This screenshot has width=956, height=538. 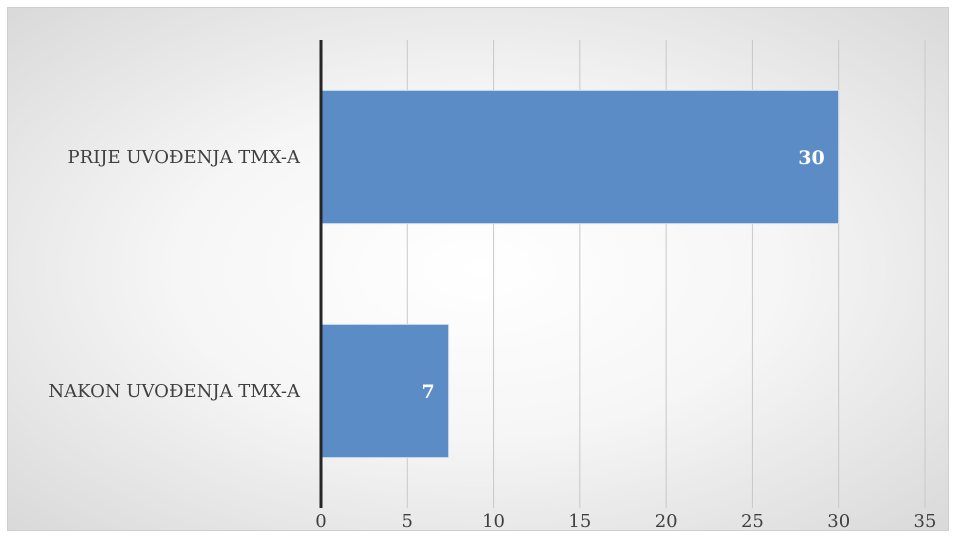 I want to click on x-tick-label: 35, so click(x=925, y=521).